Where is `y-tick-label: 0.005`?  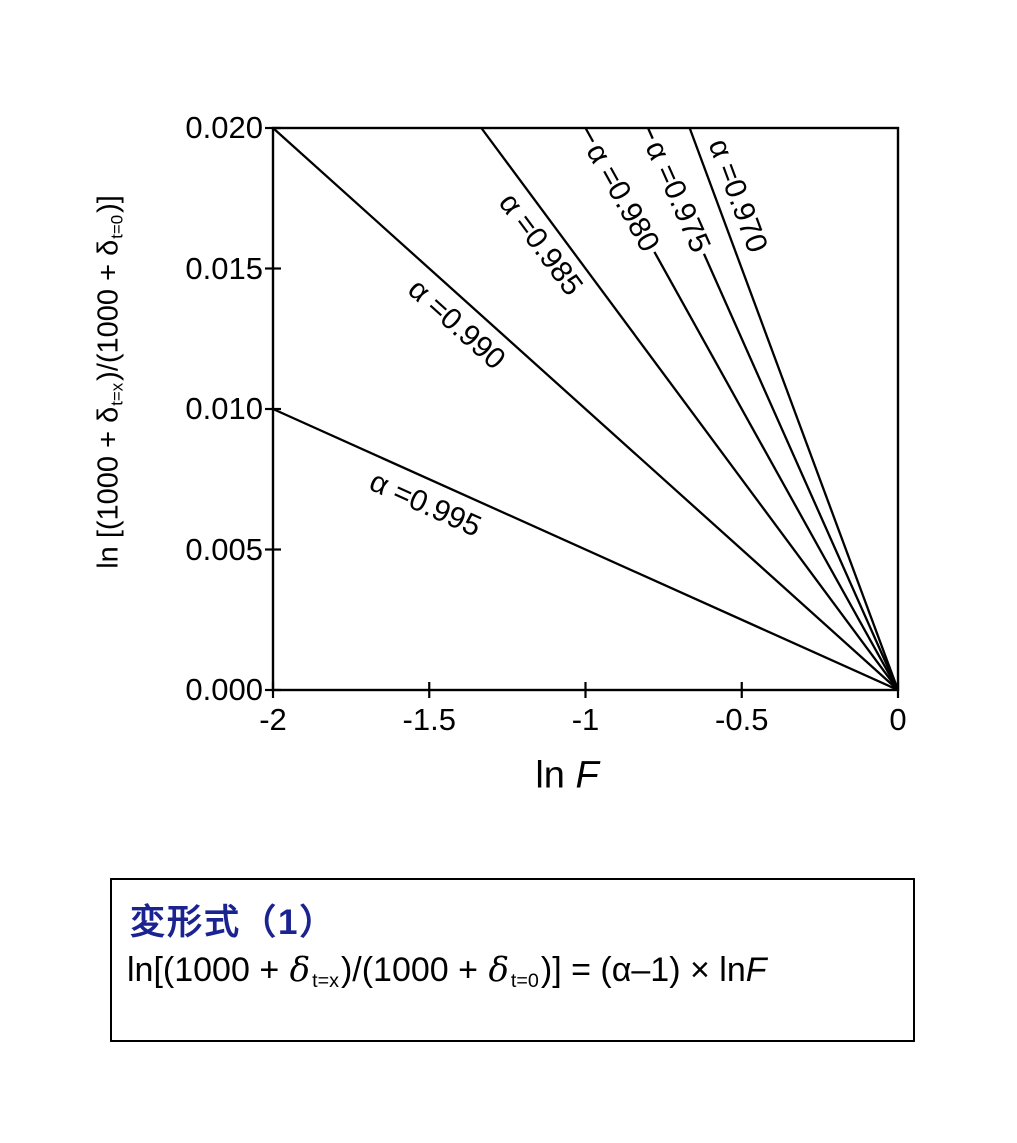
y-tick-label: 0.005 is located at coordinates (224, 549).